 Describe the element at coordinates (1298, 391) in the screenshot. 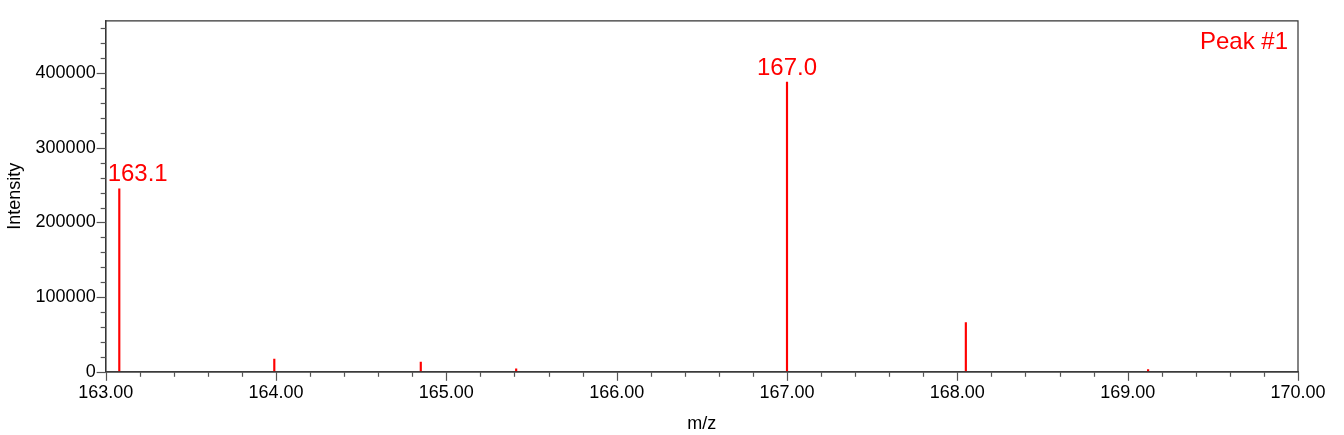

I see `x-tick-label: 170.00` at that location.